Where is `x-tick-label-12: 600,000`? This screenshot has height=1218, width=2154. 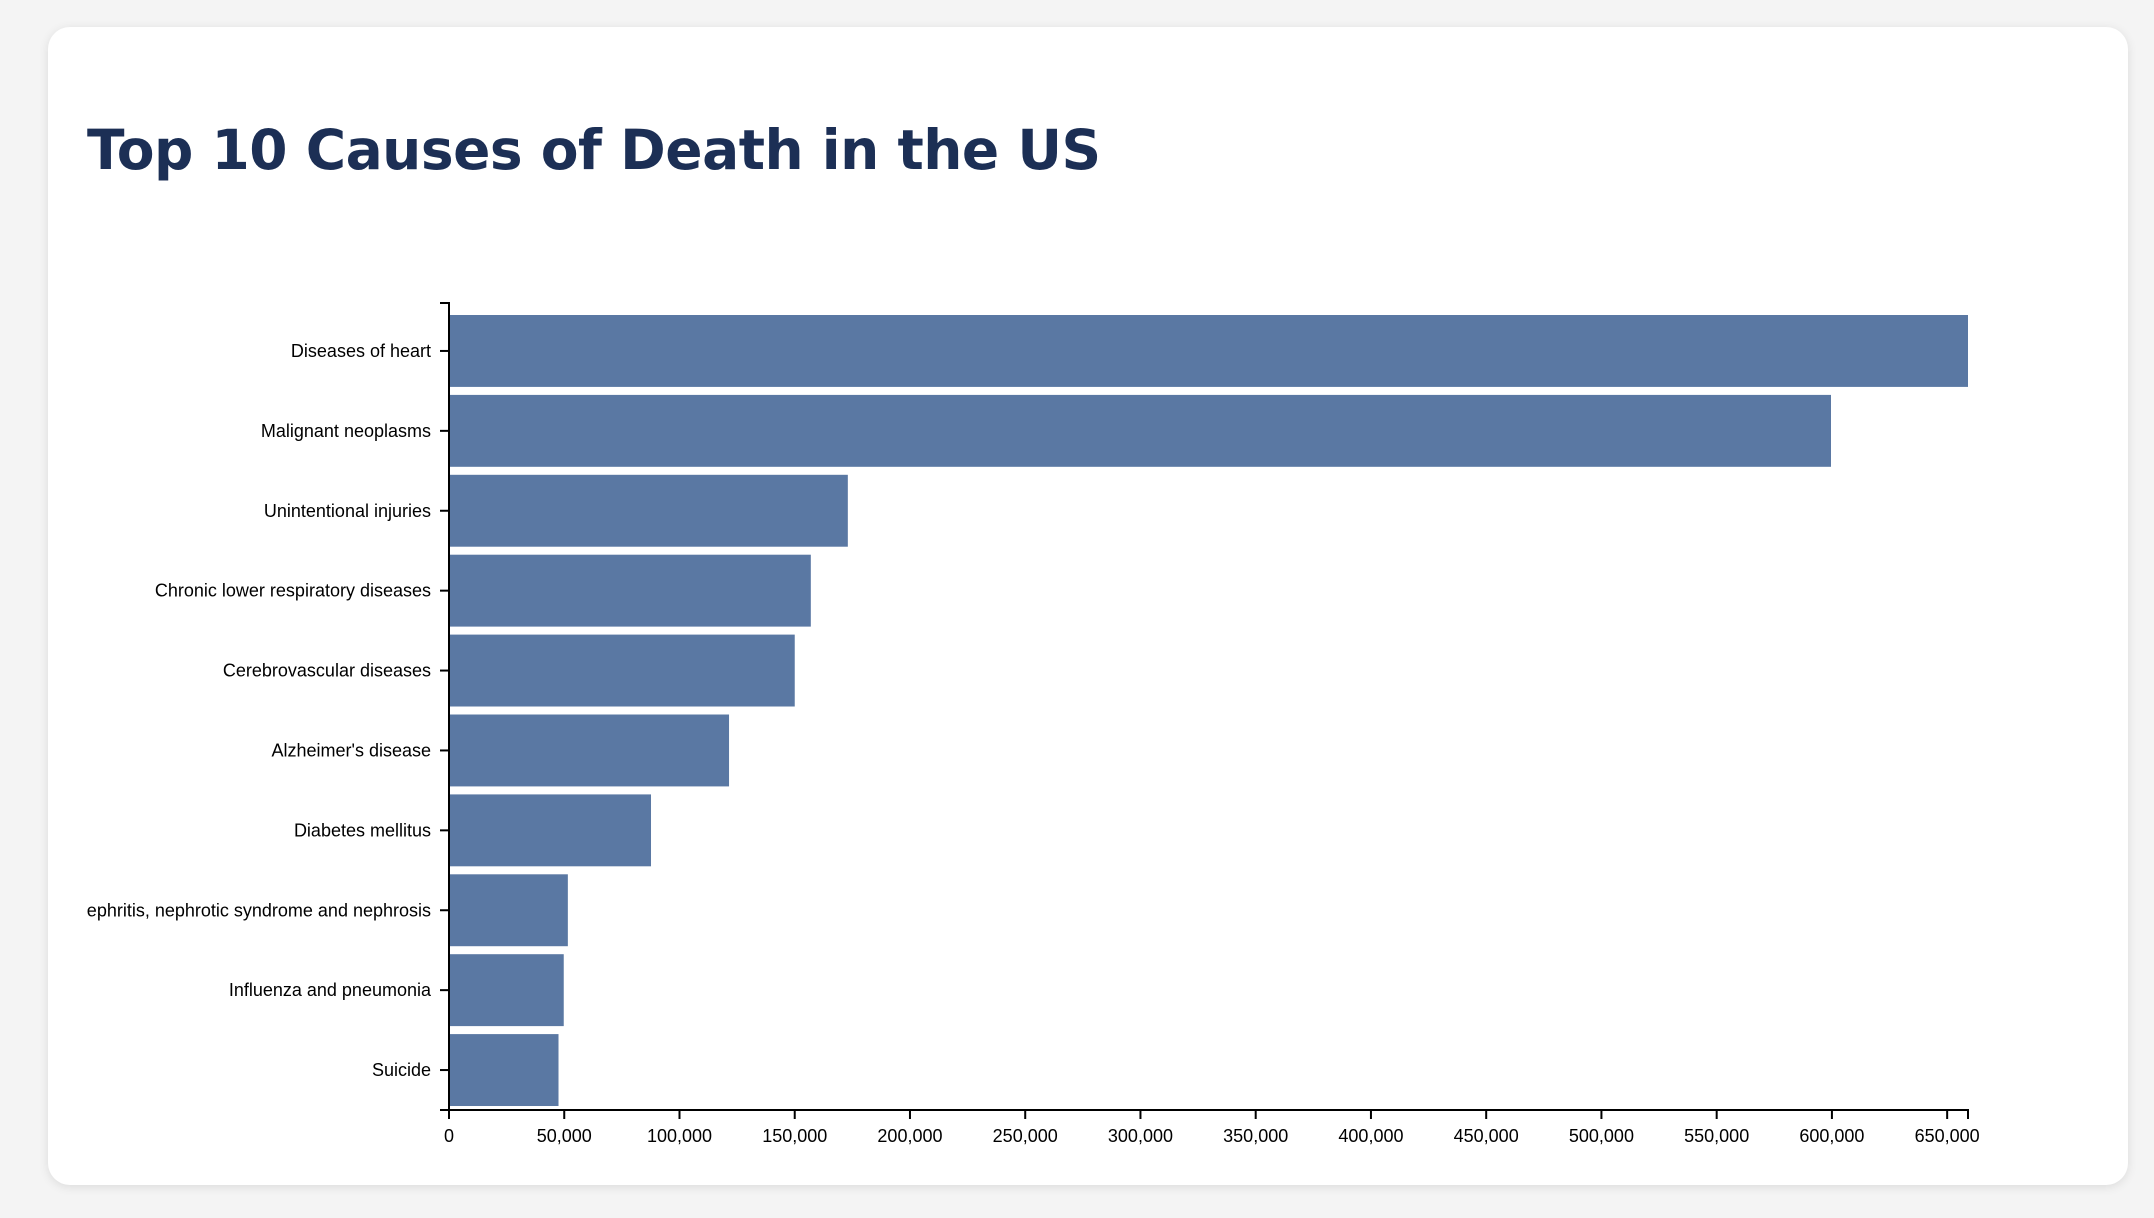 x-tick-label-12: 600,000 is located at coordinates (1831, 1136).